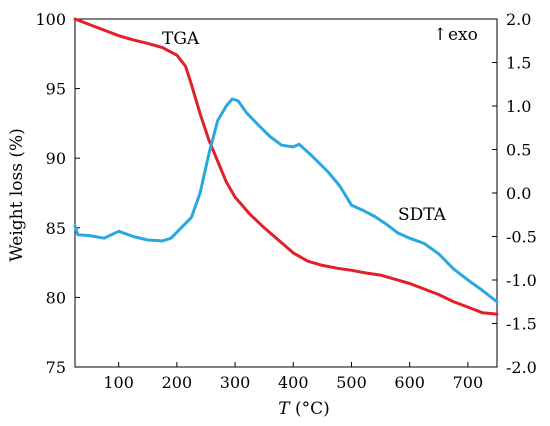 The height and width of the screenshot is (426, 550). I want to click on y-axis-left: 75 80 85 90 95 100, so click(57, 193).